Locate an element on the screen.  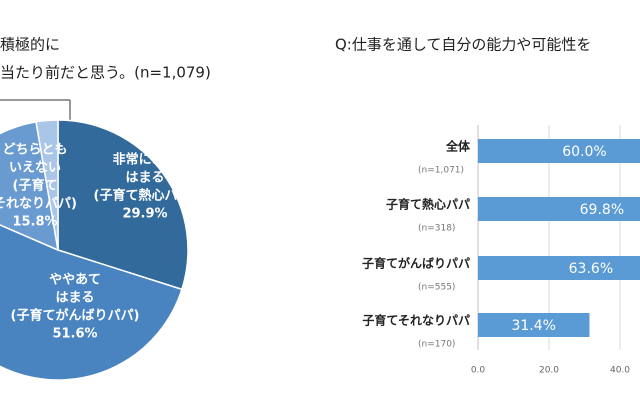
slice-value-label: 29.9% is located at coordinates (144, 214).